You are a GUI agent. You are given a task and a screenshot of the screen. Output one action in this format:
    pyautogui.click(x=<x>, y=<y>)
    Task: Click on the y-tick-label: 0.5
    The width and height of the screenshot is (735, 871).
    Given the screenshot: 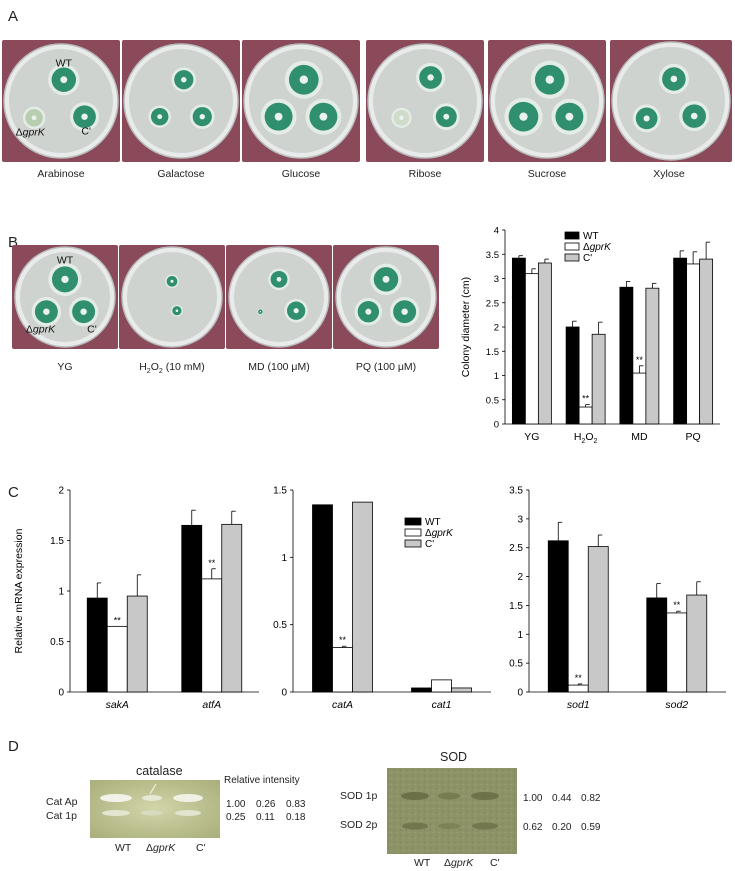 What is the action you would take?
    pyautogui.click(x=492, y=400)
    